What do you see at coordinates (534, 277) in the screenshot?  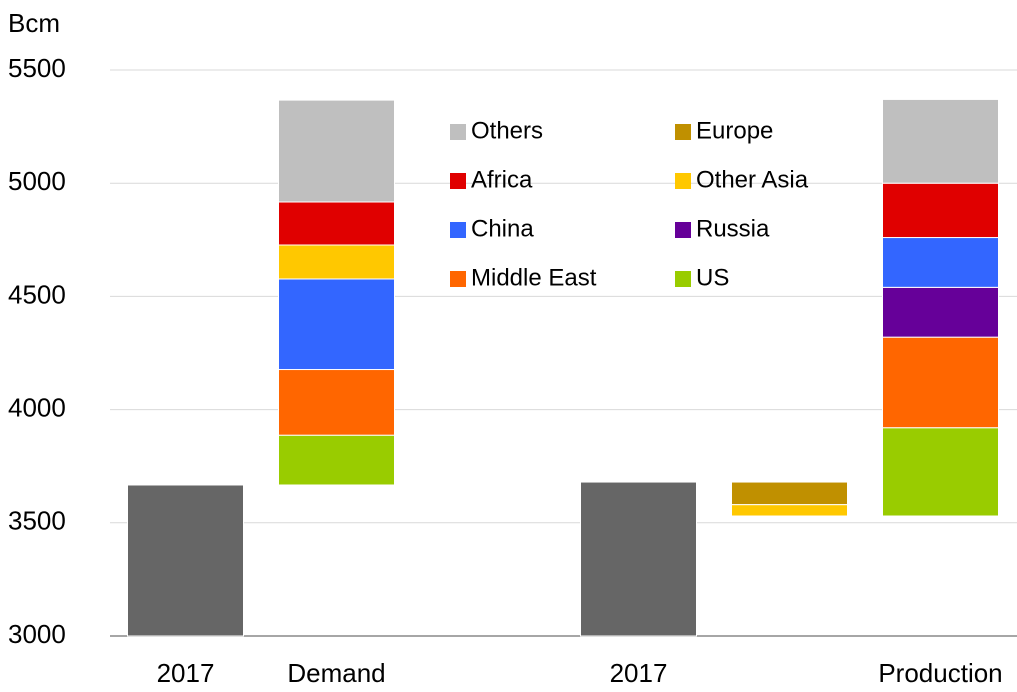 I see `legend-label: Middle East` at bounding box center [534, 277].